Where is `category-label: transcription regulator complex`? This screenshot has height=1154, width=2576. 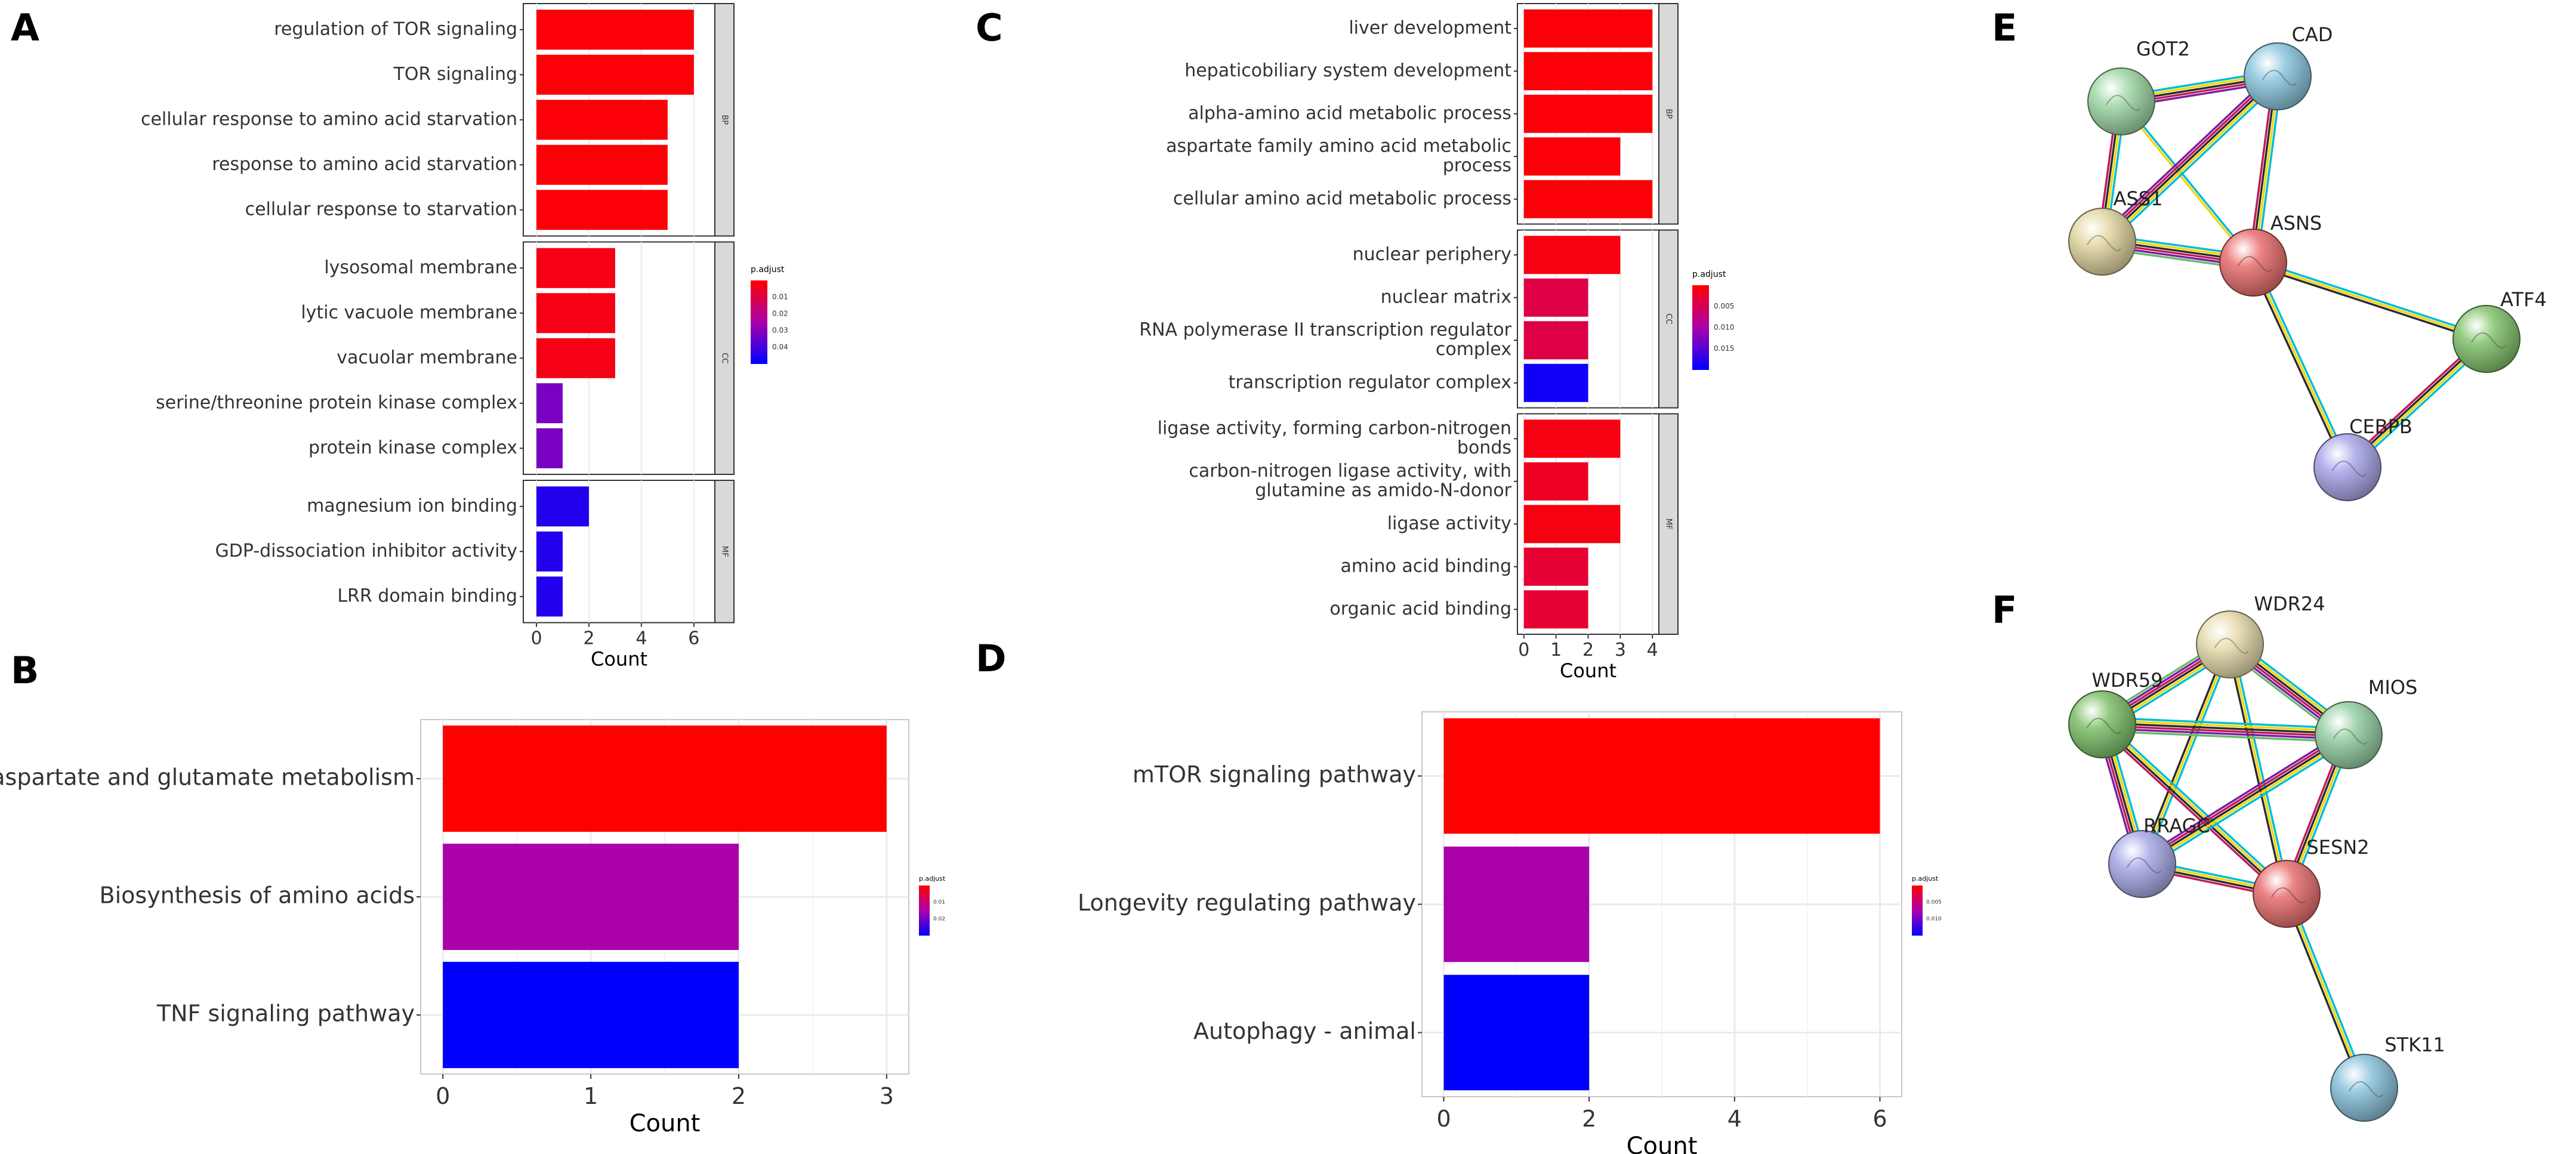 category-label: transcription regulator complex is located at coordinates (1370, 382).